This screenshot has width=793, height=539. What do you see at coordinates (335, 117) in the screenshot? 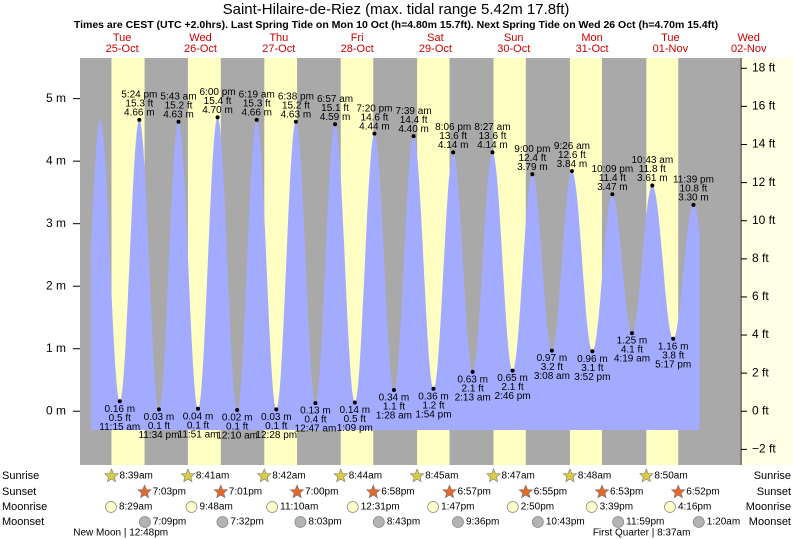
I see `tide-height: 4.59 m` at bounding box center [335, 117].